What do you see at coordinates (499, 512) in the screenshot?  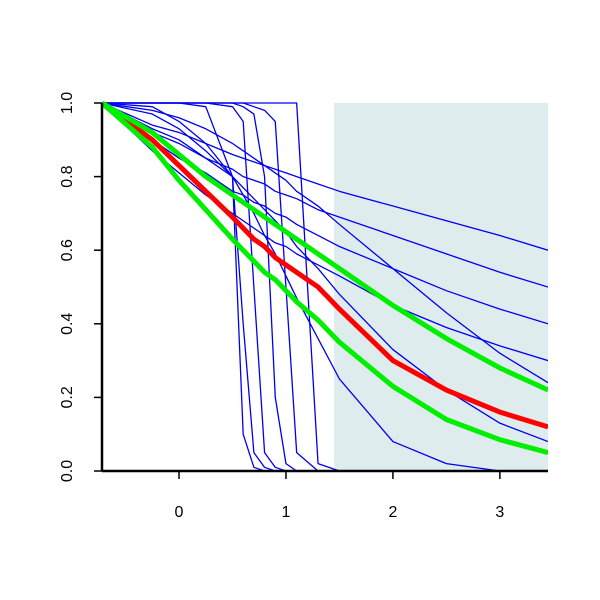 I see `x-tick-label: 3` at bounding box center [499, 512].